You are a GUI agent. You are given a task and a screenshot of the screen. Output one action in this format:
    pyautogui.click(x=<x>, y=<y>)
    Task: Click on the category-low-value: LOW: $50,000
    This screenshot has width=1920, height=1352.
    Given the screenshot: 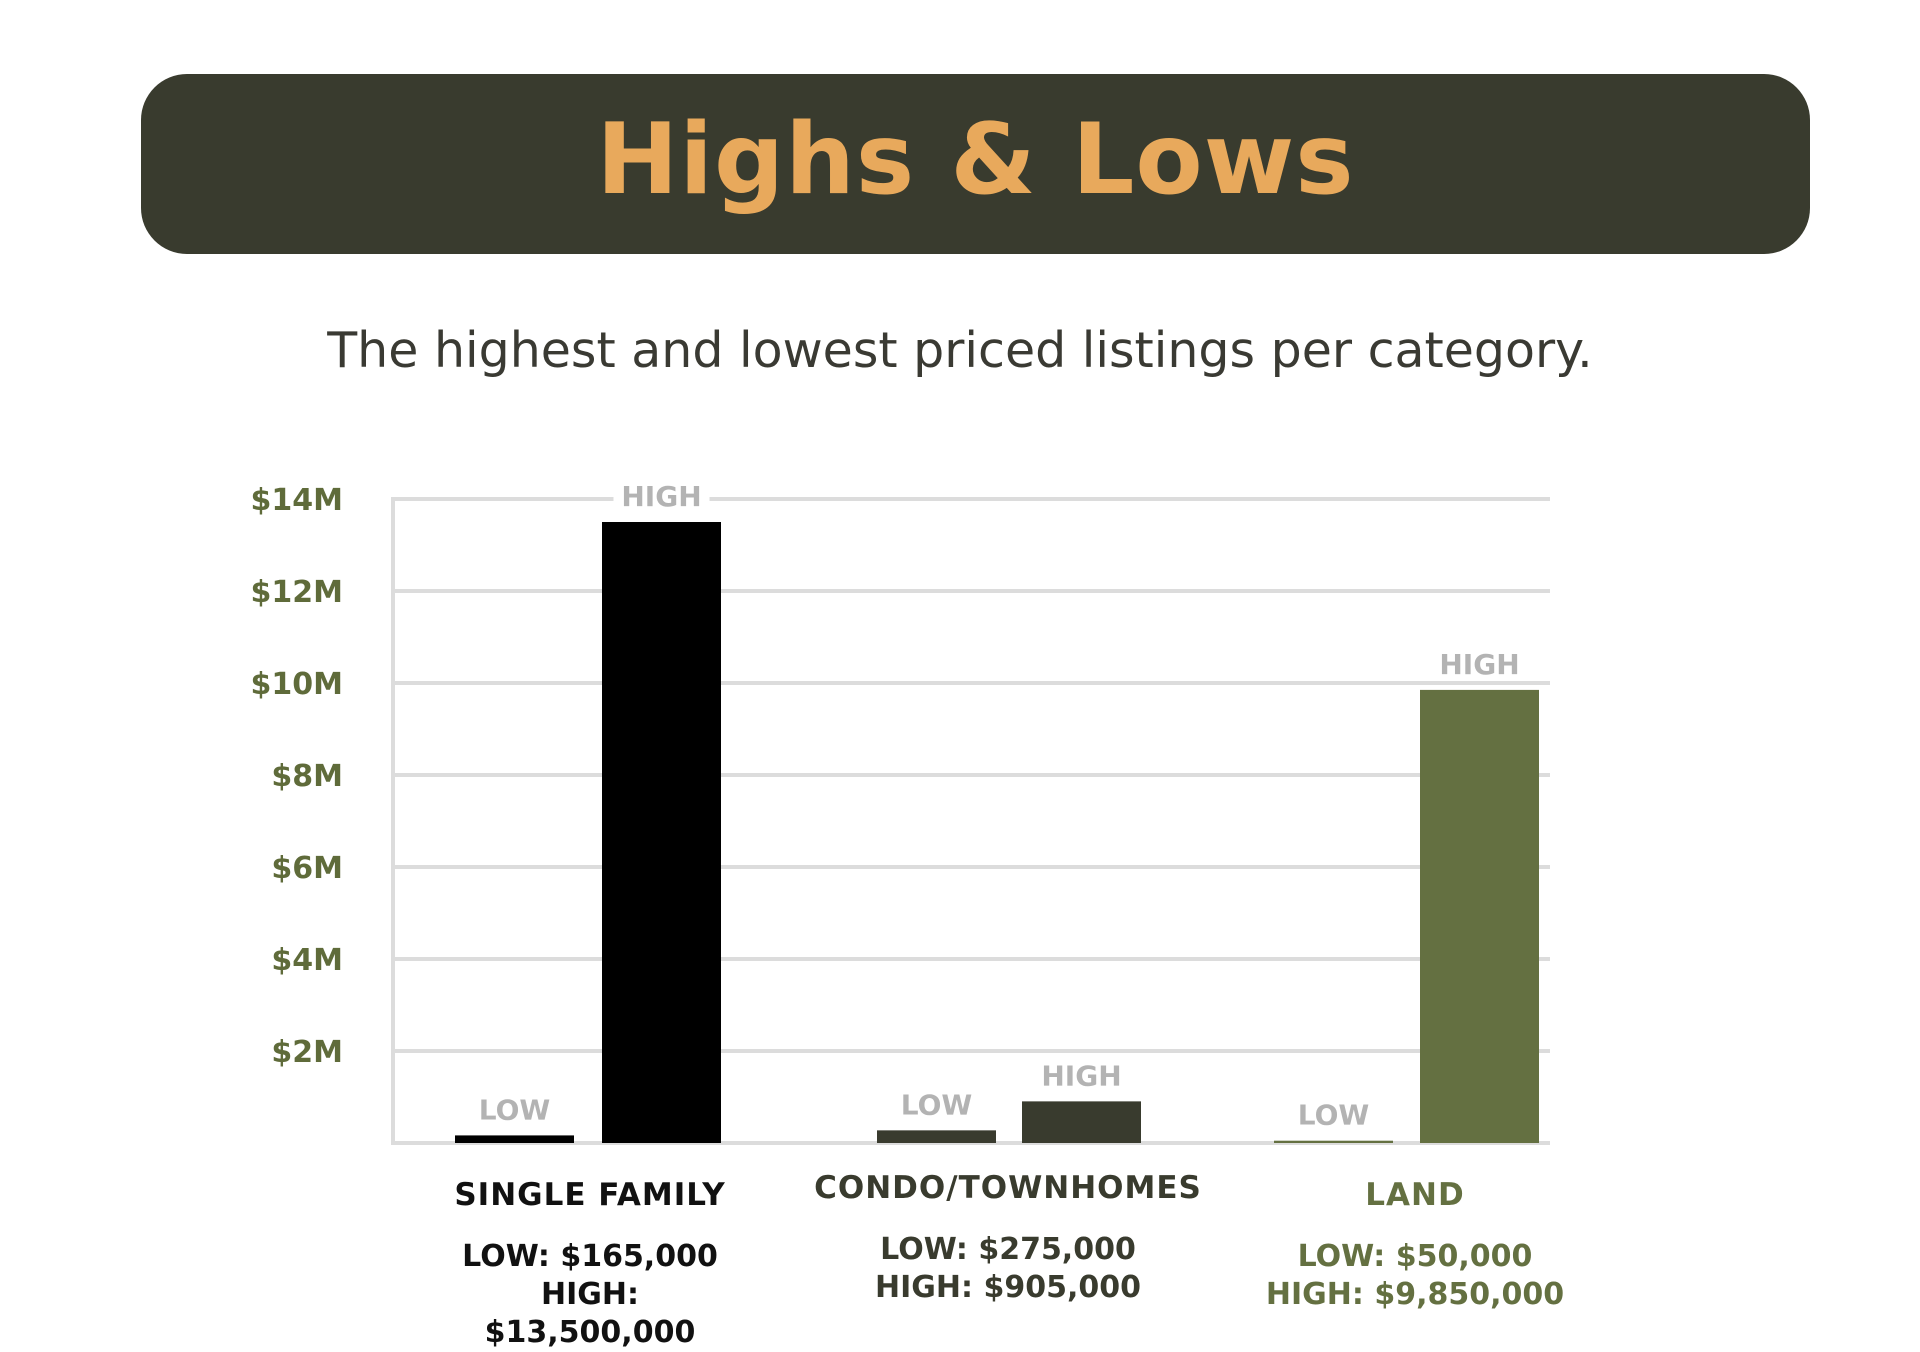 What is the action you would take?
    pyautogui.click(x=1415, y=1257)
    